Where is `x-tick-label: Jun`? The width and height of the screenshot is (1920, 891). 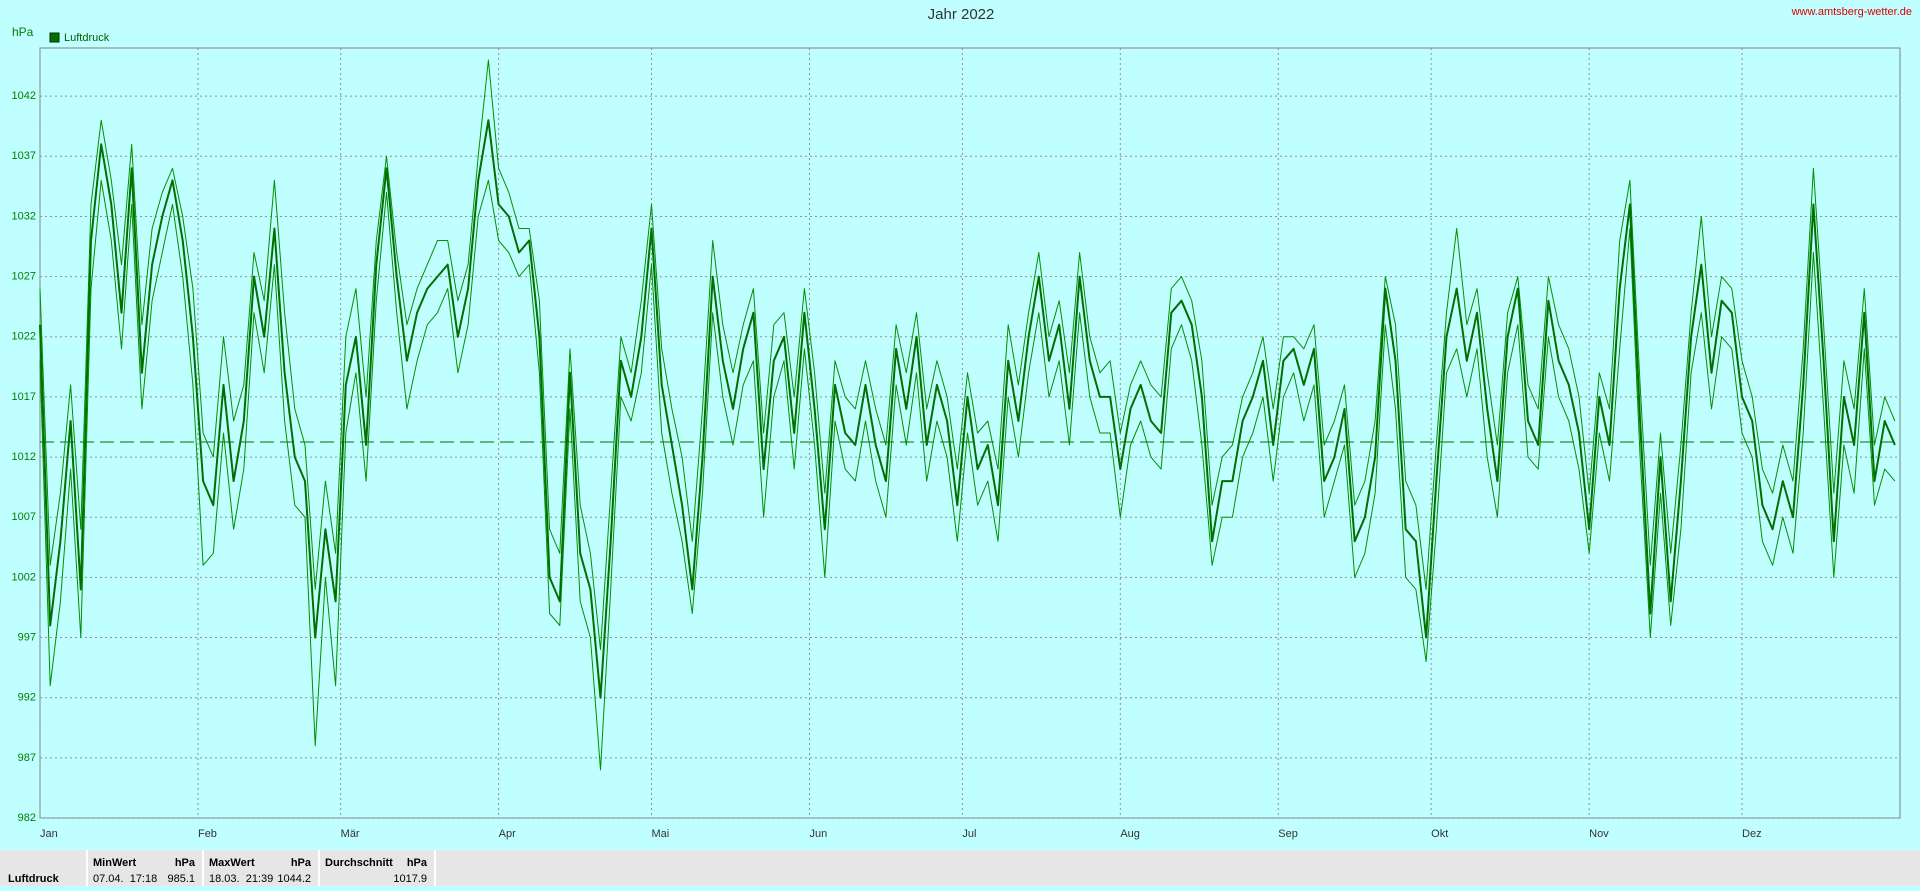
x-tick-label: Jun is located at coordinates (818, 834).